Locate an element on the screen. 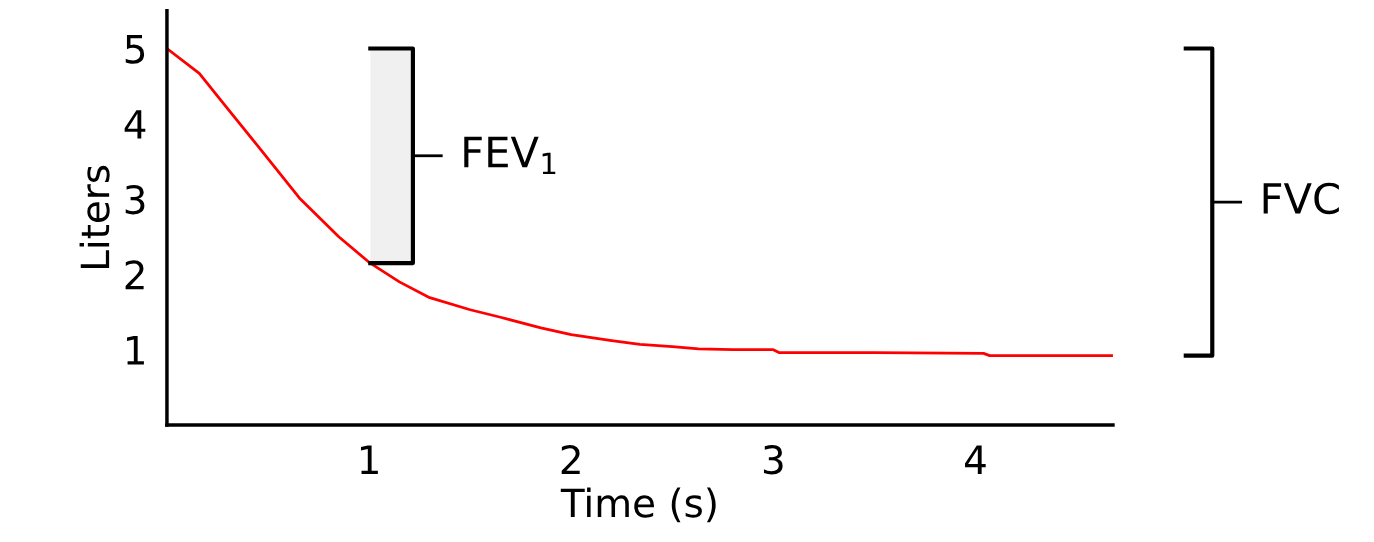  x-tick-label: 4 is located at coordinates (975, 459).